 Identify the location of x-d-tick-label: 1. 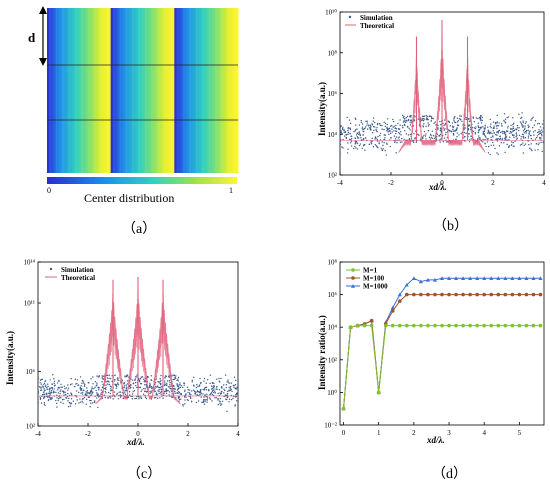
(379, 433).